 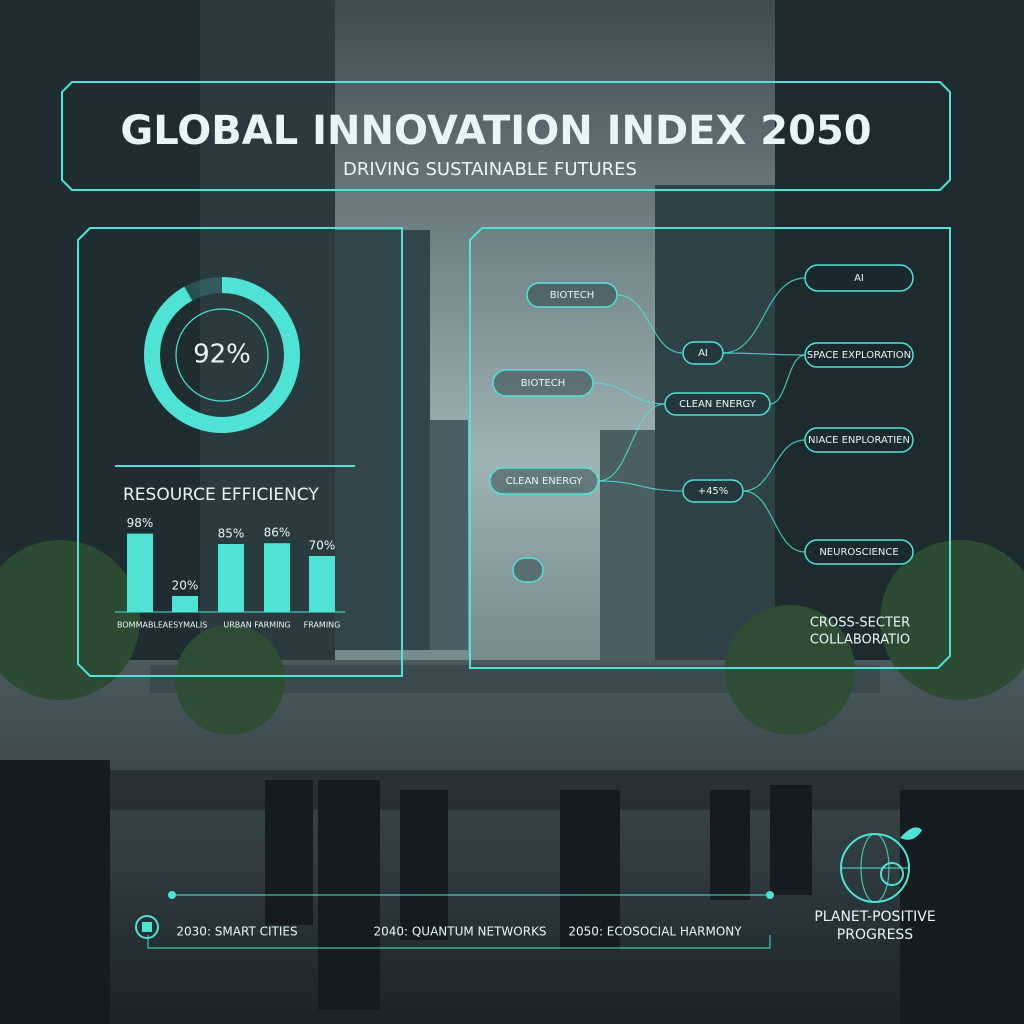 What do you see at coordinates (236, 932) in the screenshot?
I see `timeline-label: 2030: SMART CITIES` at bounding box center [236, 932].